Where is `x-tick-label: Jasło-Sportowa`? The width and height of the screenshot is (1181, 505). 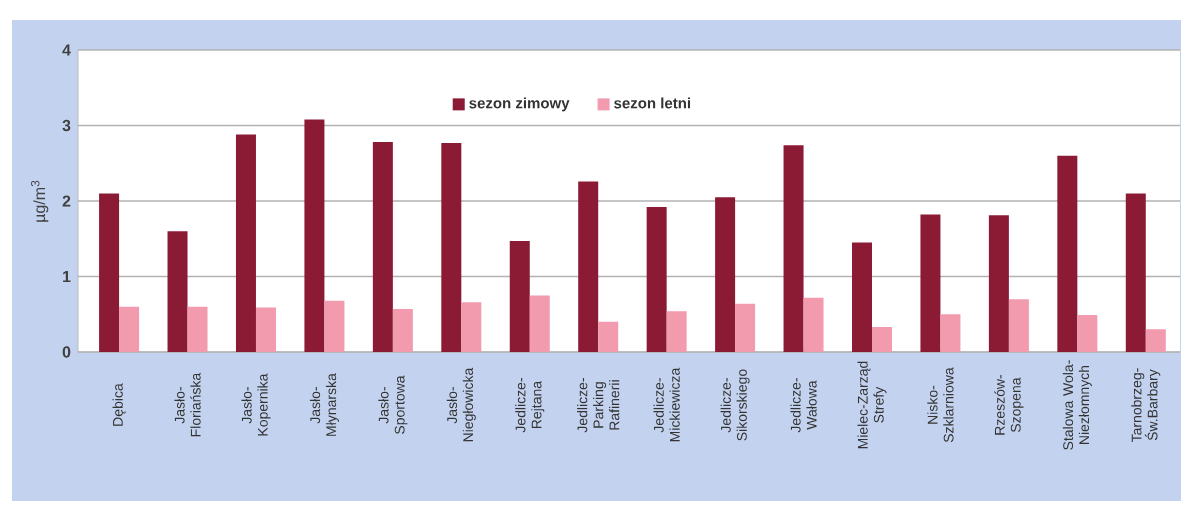 x-tick-label: Jasło-Sportowa is located at coordinates (393, 405).